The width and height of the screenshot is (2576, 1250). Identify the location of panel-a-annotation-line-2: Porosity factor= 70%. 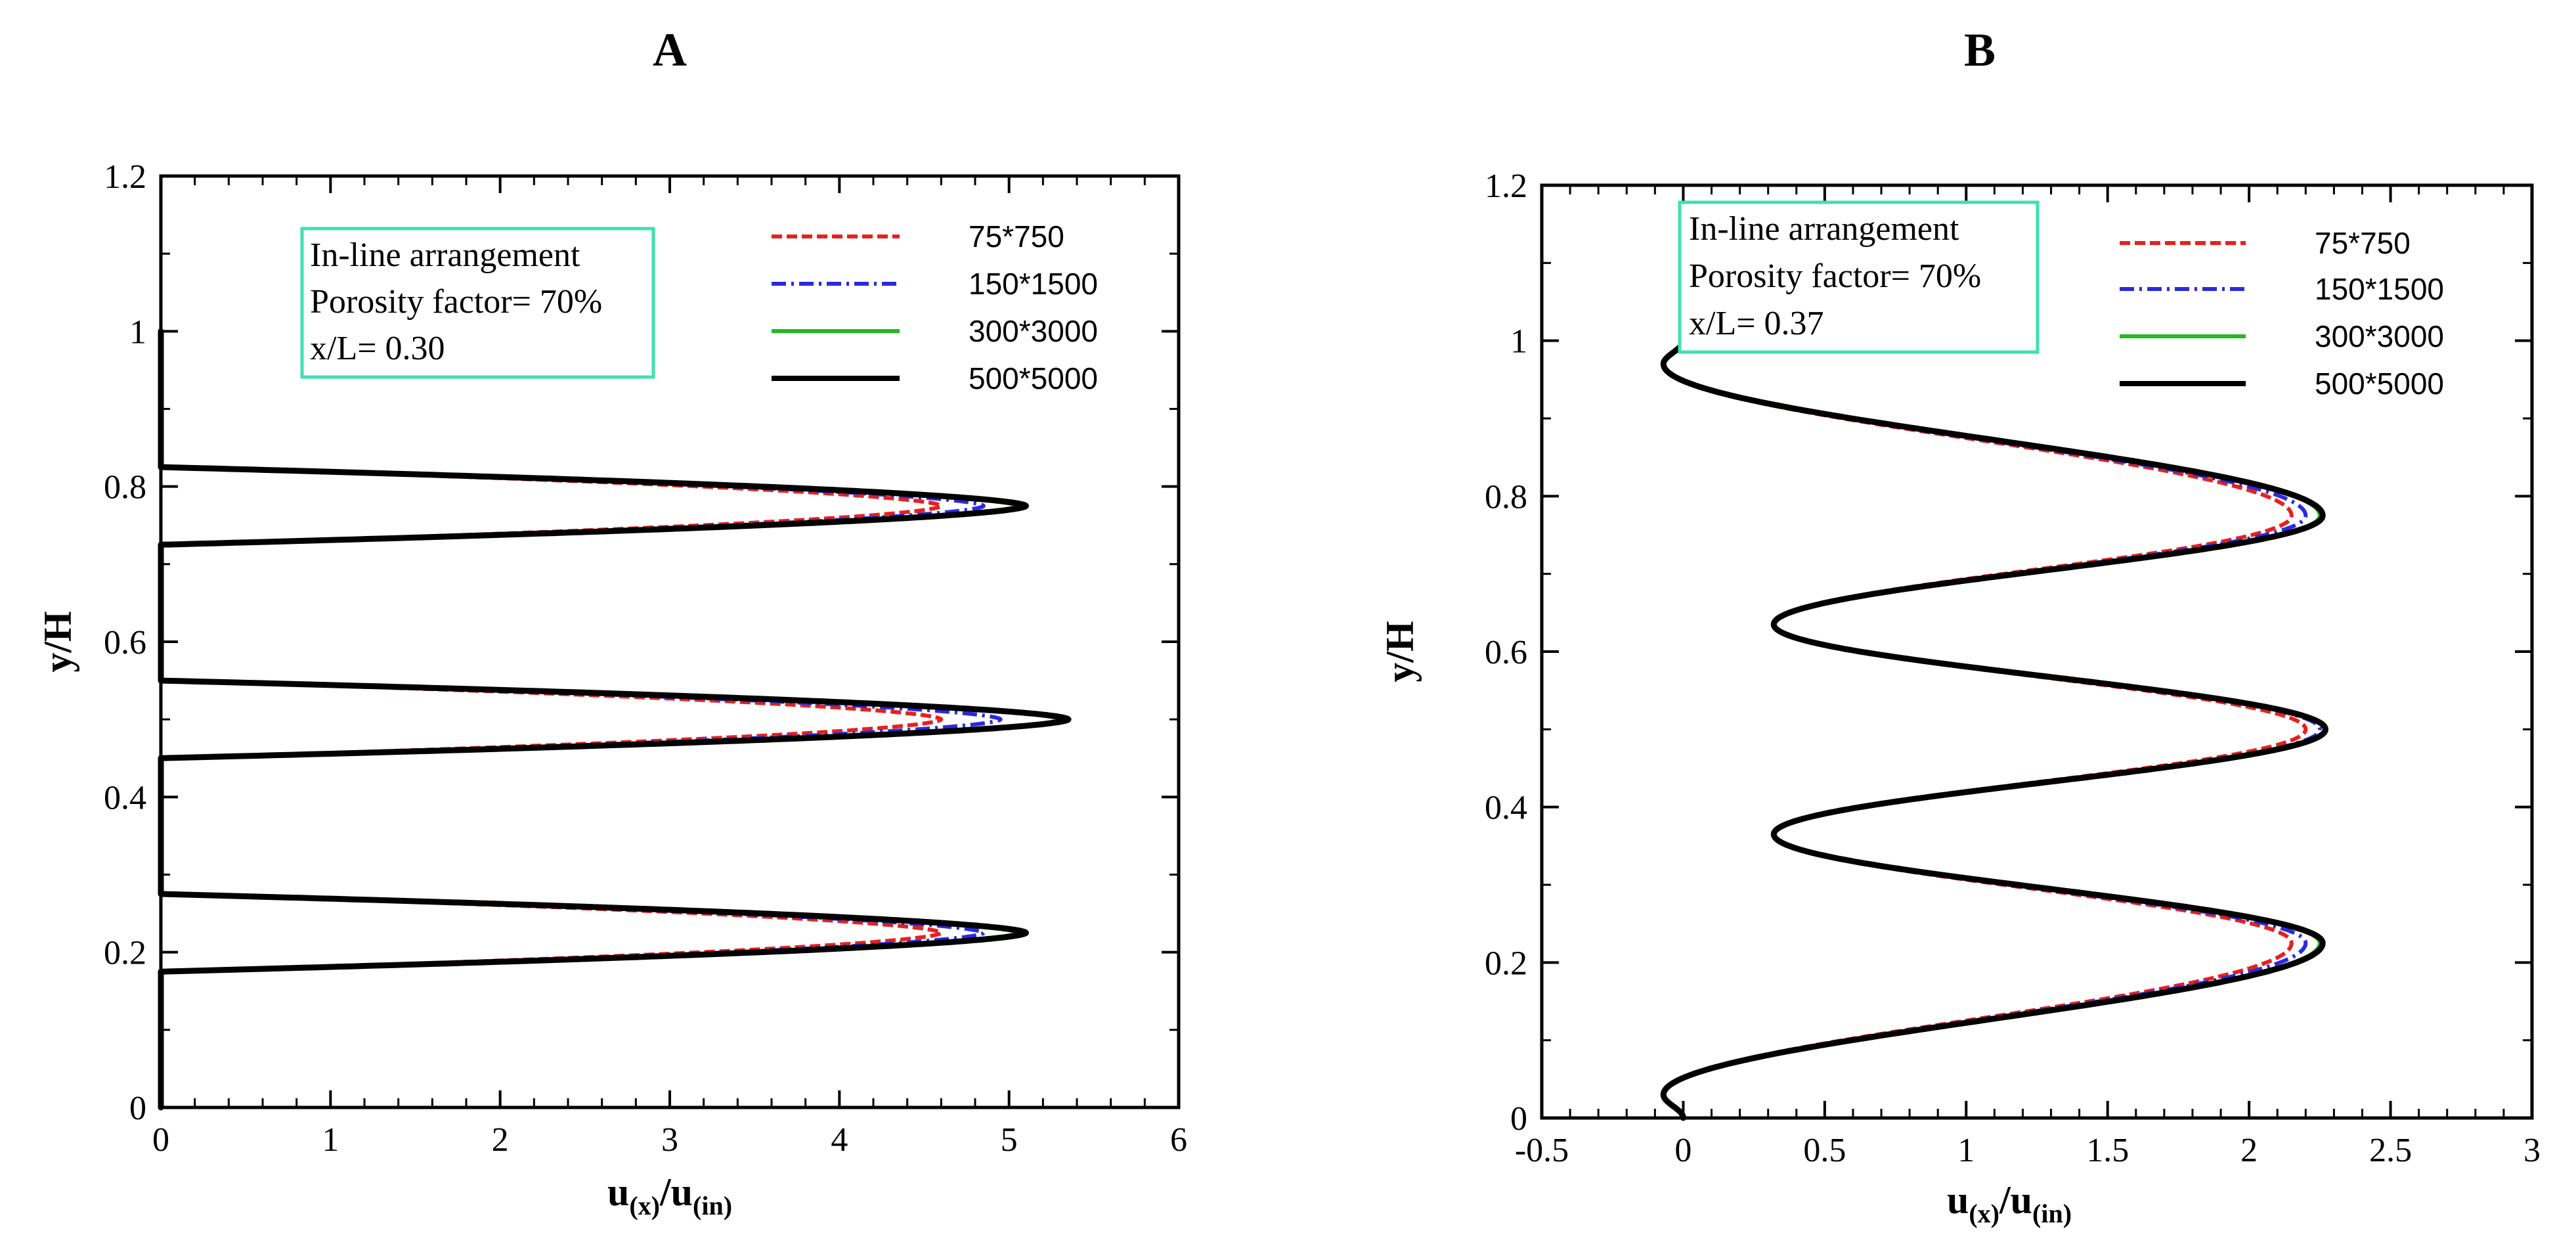
(456, 302).